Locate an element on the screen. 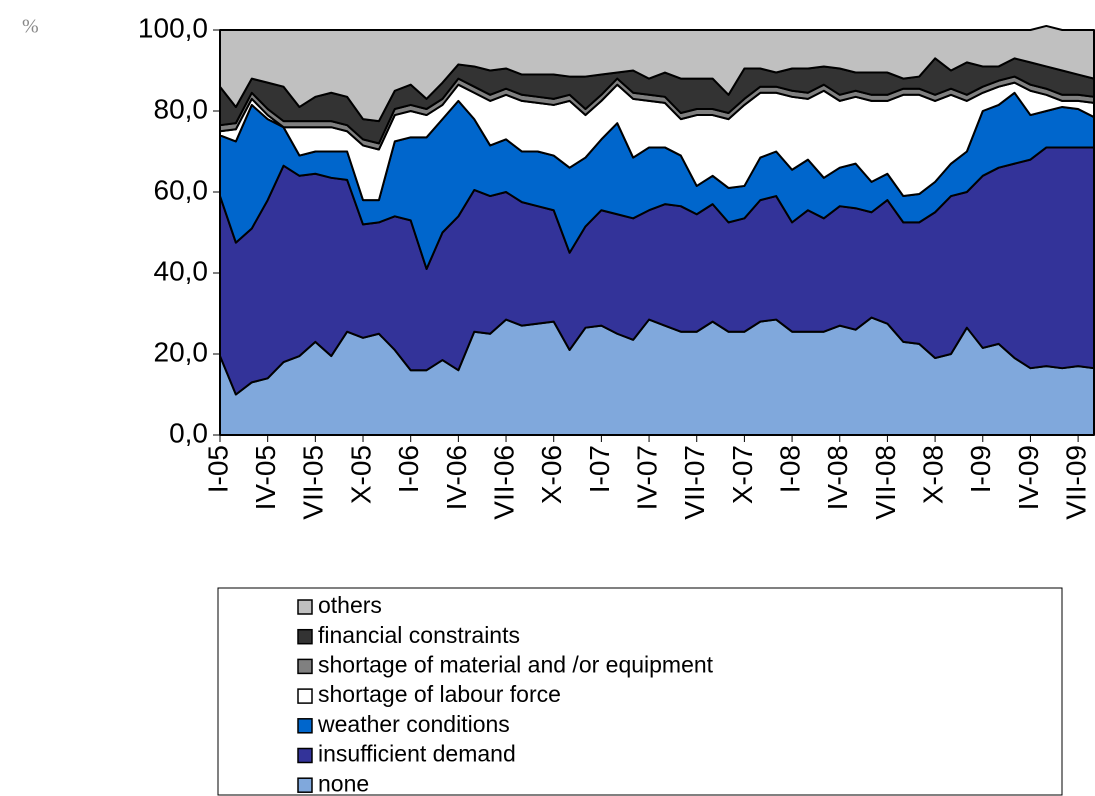  x-tick-label: I-05 is located at coordinates (217, 469).